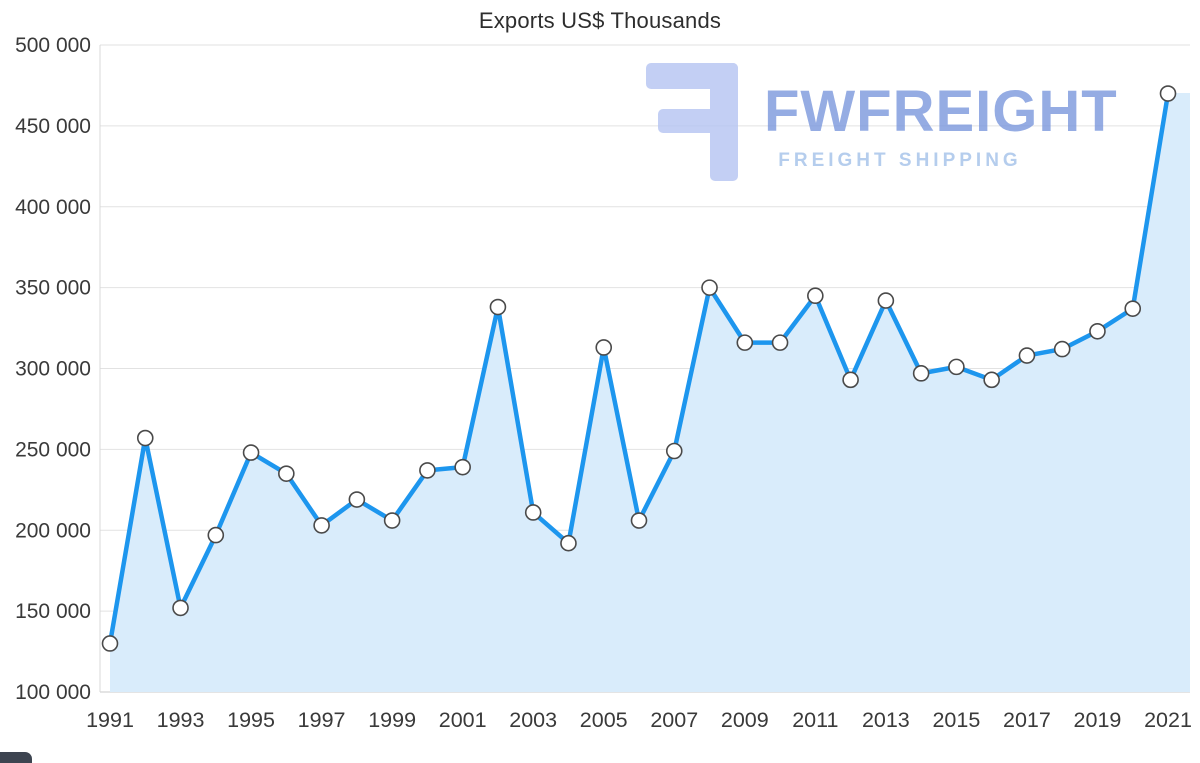  I want to click on x-tick-label: 1995, so click(251, 720).